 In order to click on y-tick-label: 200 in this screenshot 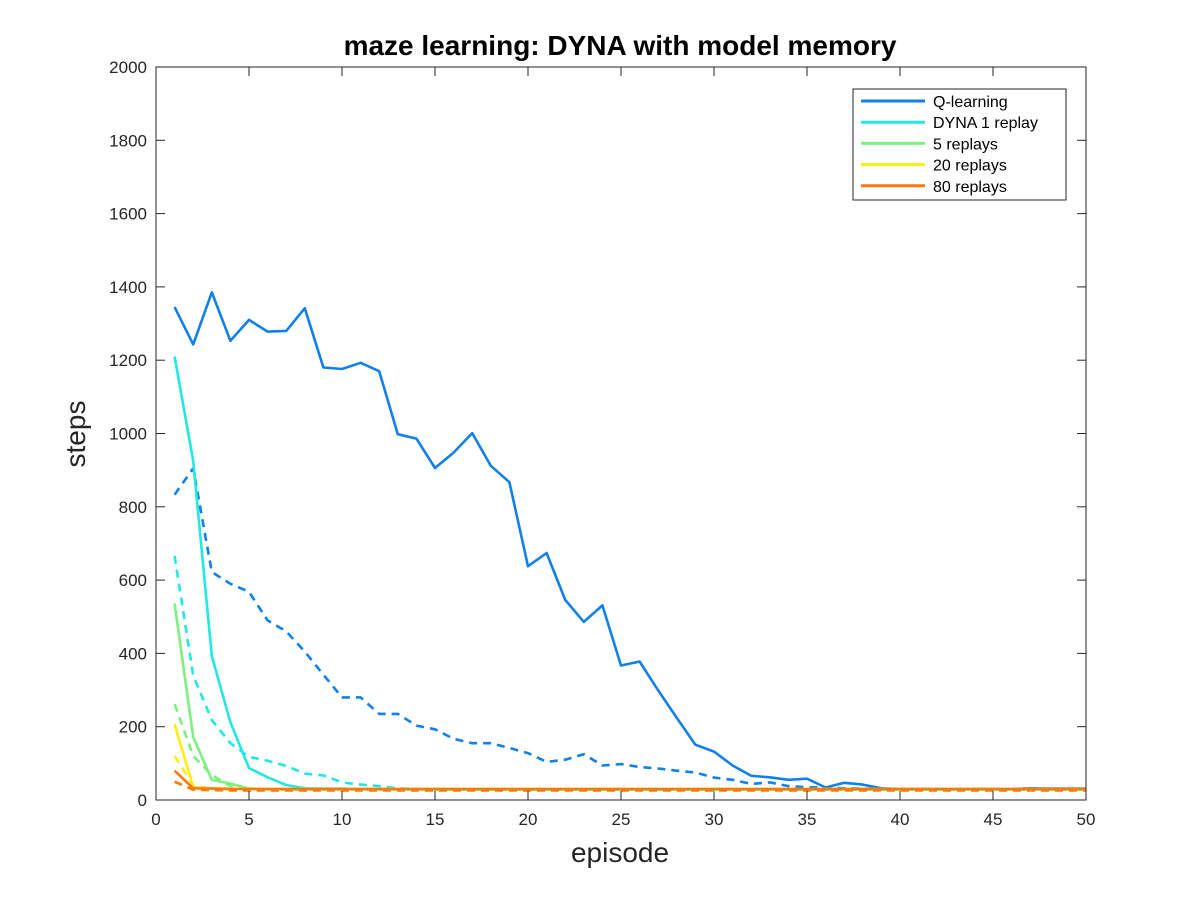, I will do `click(133, 727)`.